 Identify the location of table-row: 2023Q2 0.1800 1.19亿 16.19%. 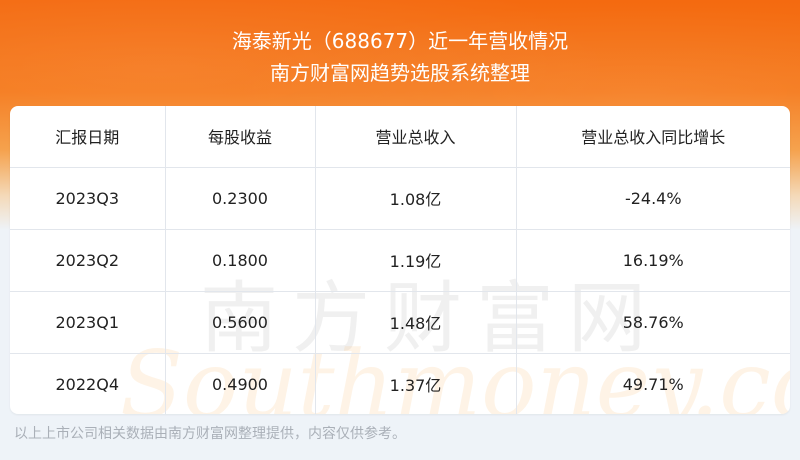
(400, 260).